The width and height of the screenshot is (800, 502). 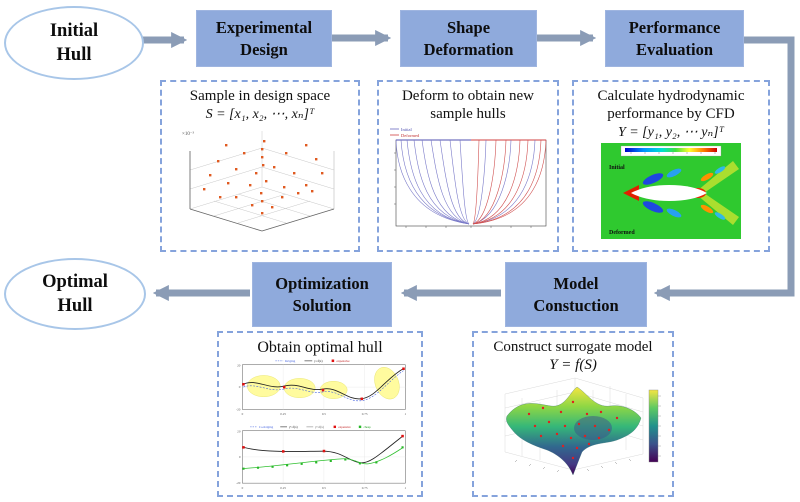 I want to click on model-construction-label-line1: Model, so click(x=576, y=284).